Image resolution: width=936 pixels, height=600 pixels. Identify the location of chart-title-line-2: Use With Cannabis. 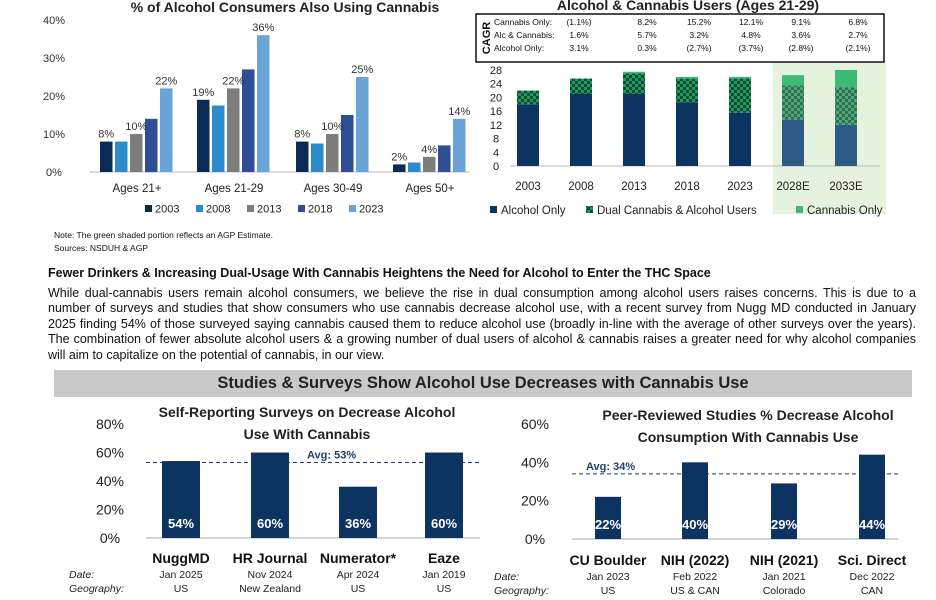
(307, 434).